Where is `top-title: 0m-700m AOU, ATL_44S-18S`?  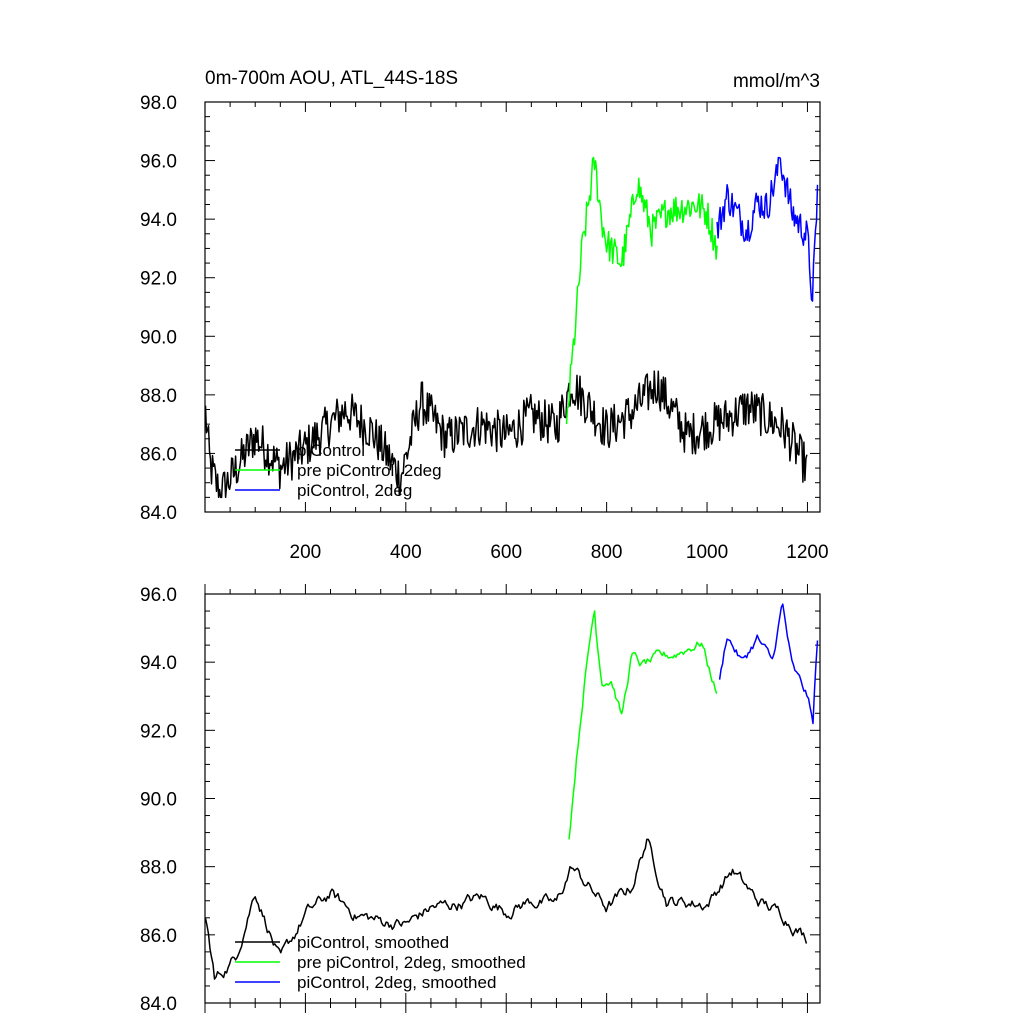
top-title: 0m-700m AOU, ATL_44S-18S is located at coordinates (331, 78).